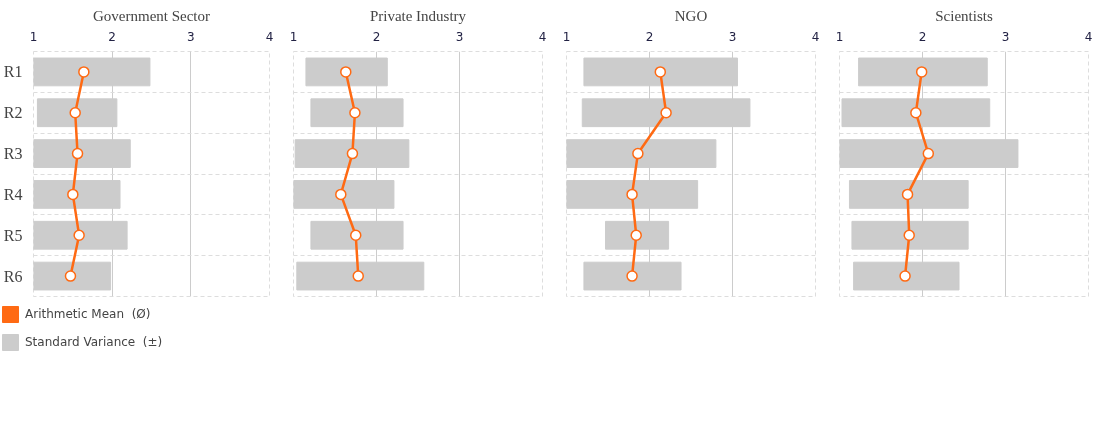  What do you see at coordinates (13, 154) in the screenshot?
I see `y-tick-label: R3` at bounding box center [13, 154].